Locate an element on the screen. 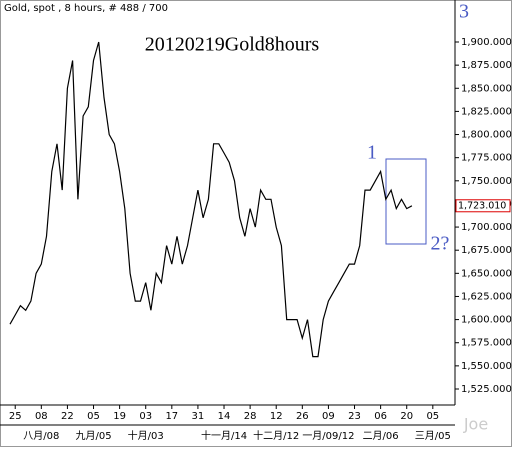 This screenshot has width=512, height=451. last-price-box is located at coordinates (483, 206).